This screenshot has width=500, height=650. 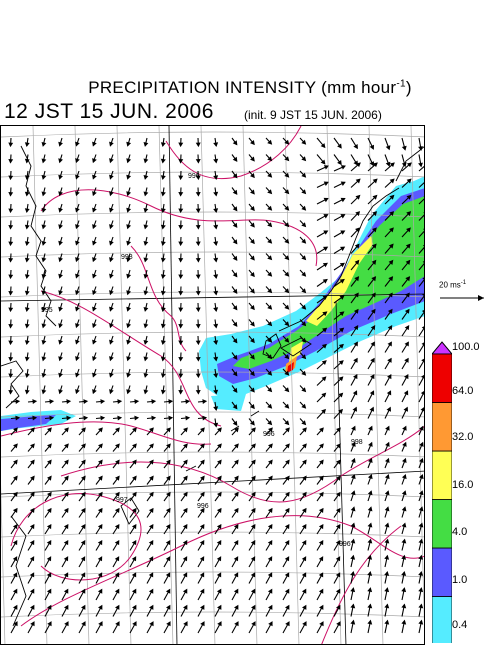 I want to click on title-text: PRECIPITATION INTENSITY (mm hour, so click(x=242, y=87).